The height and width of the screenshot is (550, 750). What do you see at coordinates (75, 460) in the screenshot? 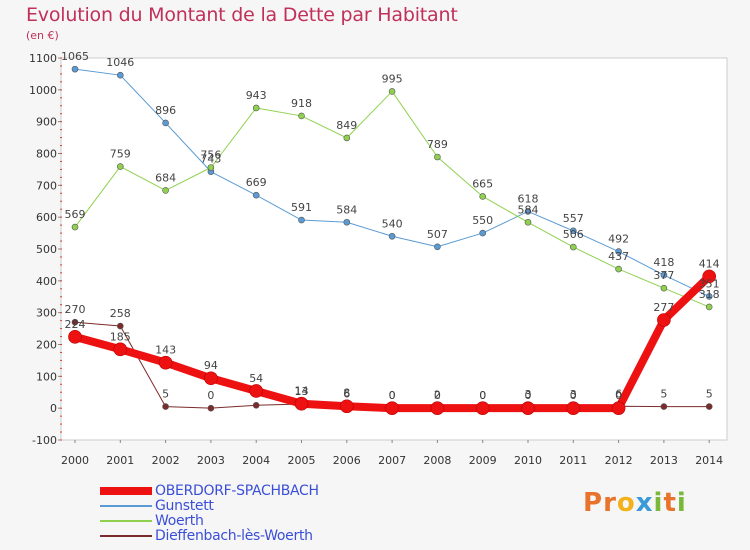
I see `x-tick-label: 2000` at bounding box center [75, 460].